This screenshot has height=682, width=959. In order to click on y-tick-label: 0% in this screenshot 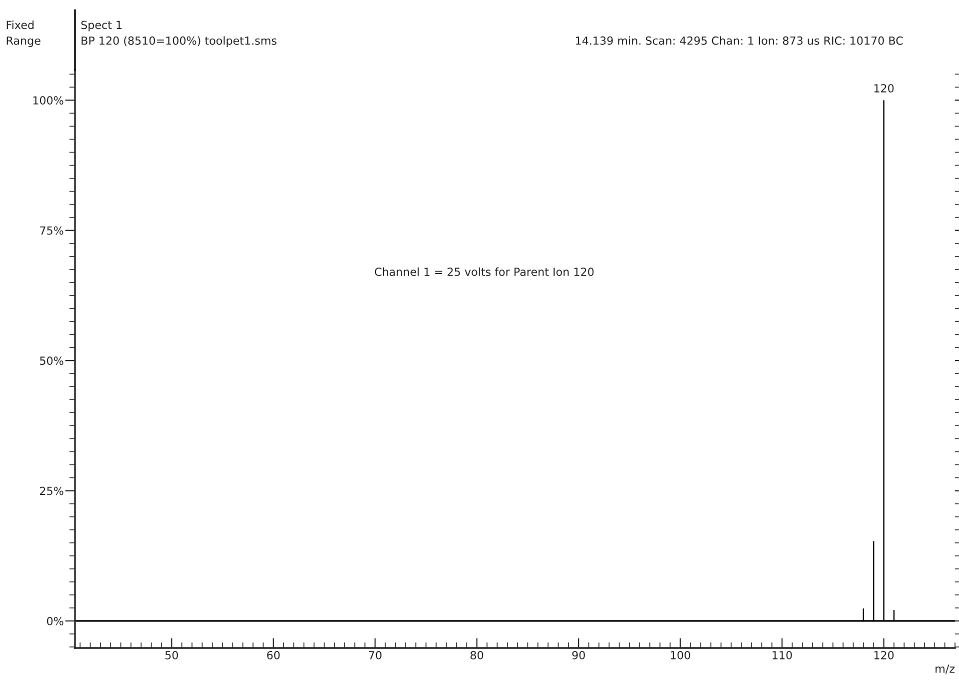, I will do `click(55, 621)`.